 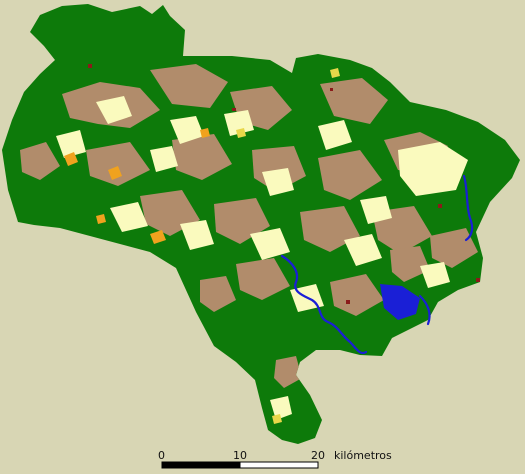 I want to click on yellow-patches, so click(x=288, y=246).